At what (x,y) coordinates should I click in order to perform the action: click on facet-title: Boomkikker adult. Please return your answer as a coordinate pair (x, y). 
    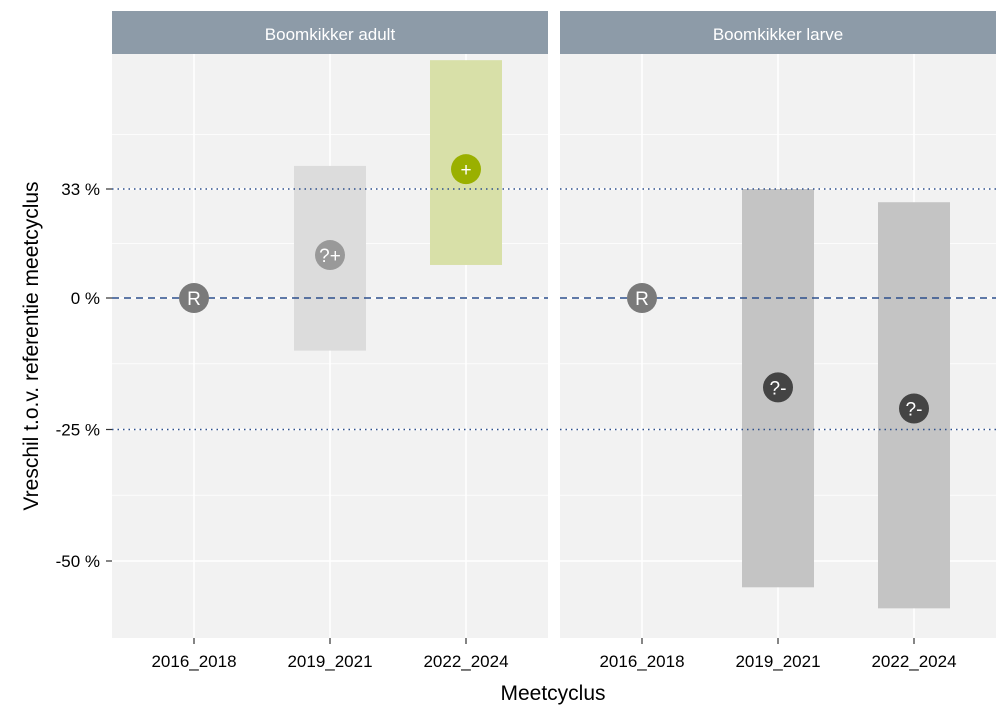
    Looking at the image, I should click on (330, 34).